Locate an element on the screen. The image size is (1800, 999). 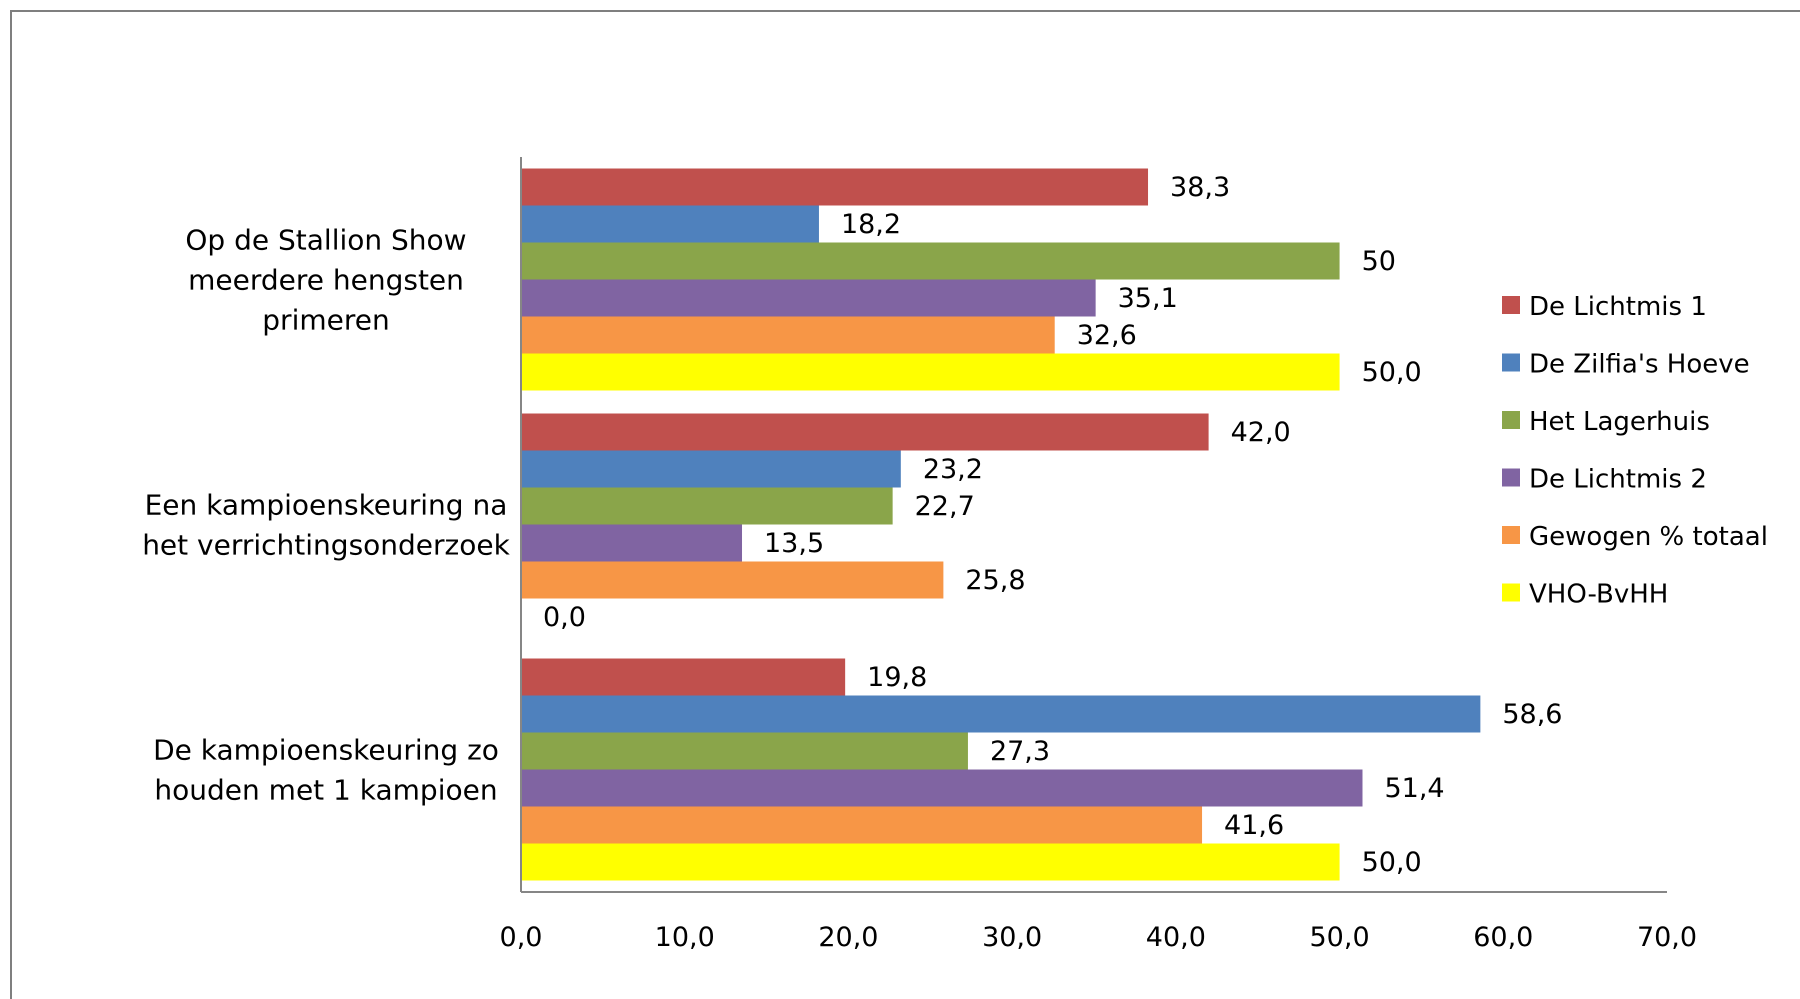
x-tick-label: 40,0 is located at coordinates (1176, 937).